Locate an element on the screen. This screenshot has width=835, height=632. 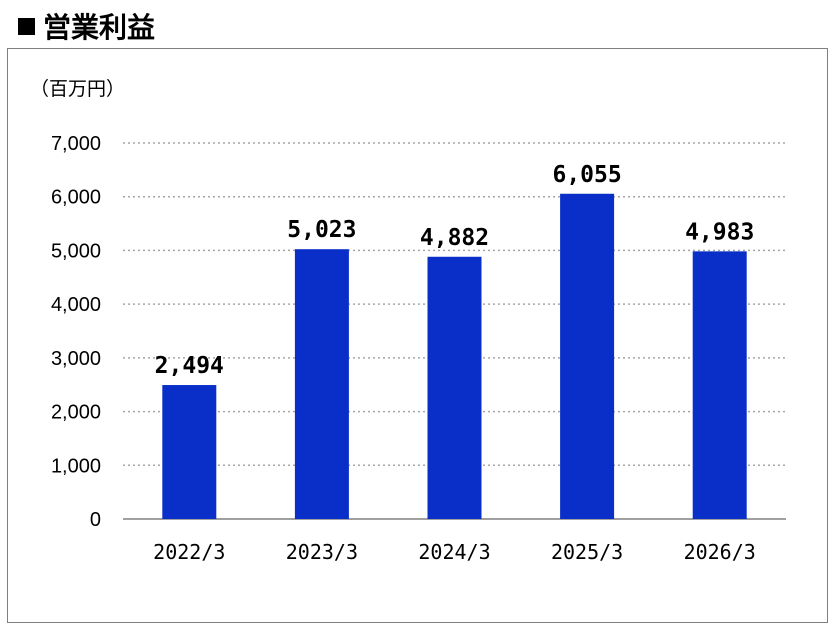
data-label: 4,983 is located at coordinates (719, 232).